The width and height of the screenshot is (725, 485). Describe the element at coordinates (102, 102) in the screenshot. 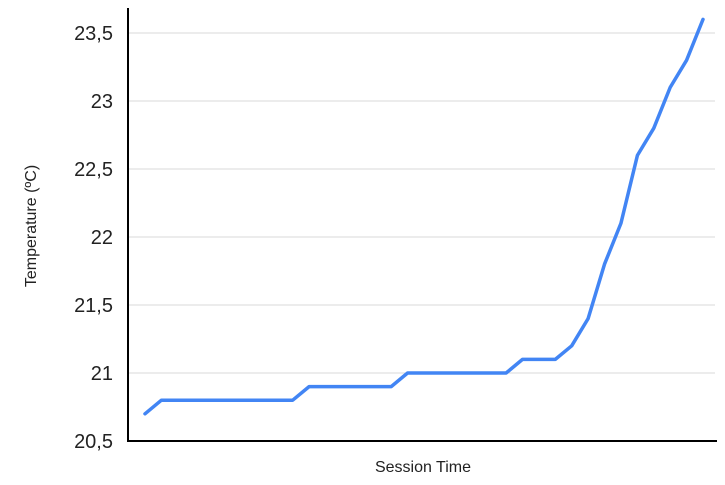

I see `y-tick-label: 23` at that location.